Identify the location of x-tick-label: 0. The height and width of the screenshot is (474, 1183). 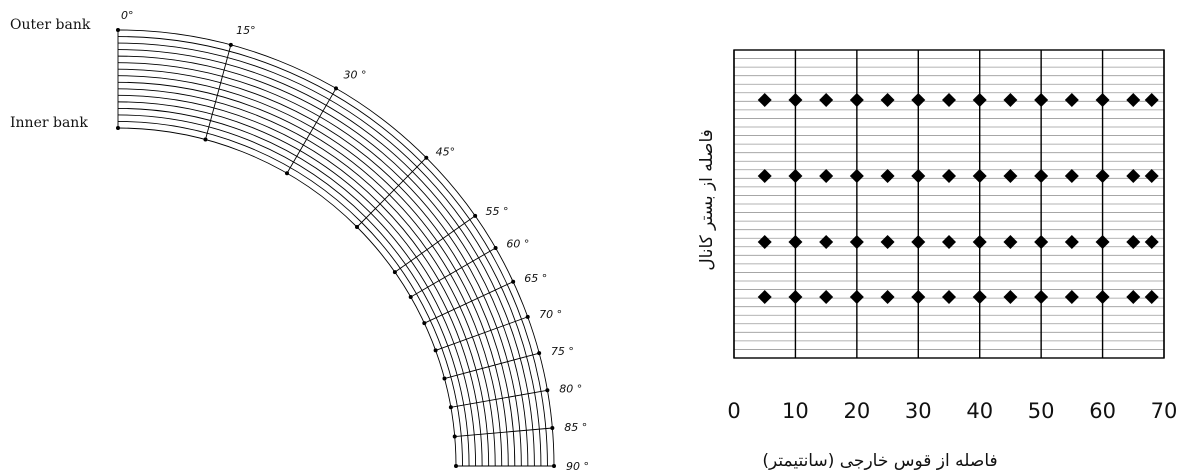
(733, 411).